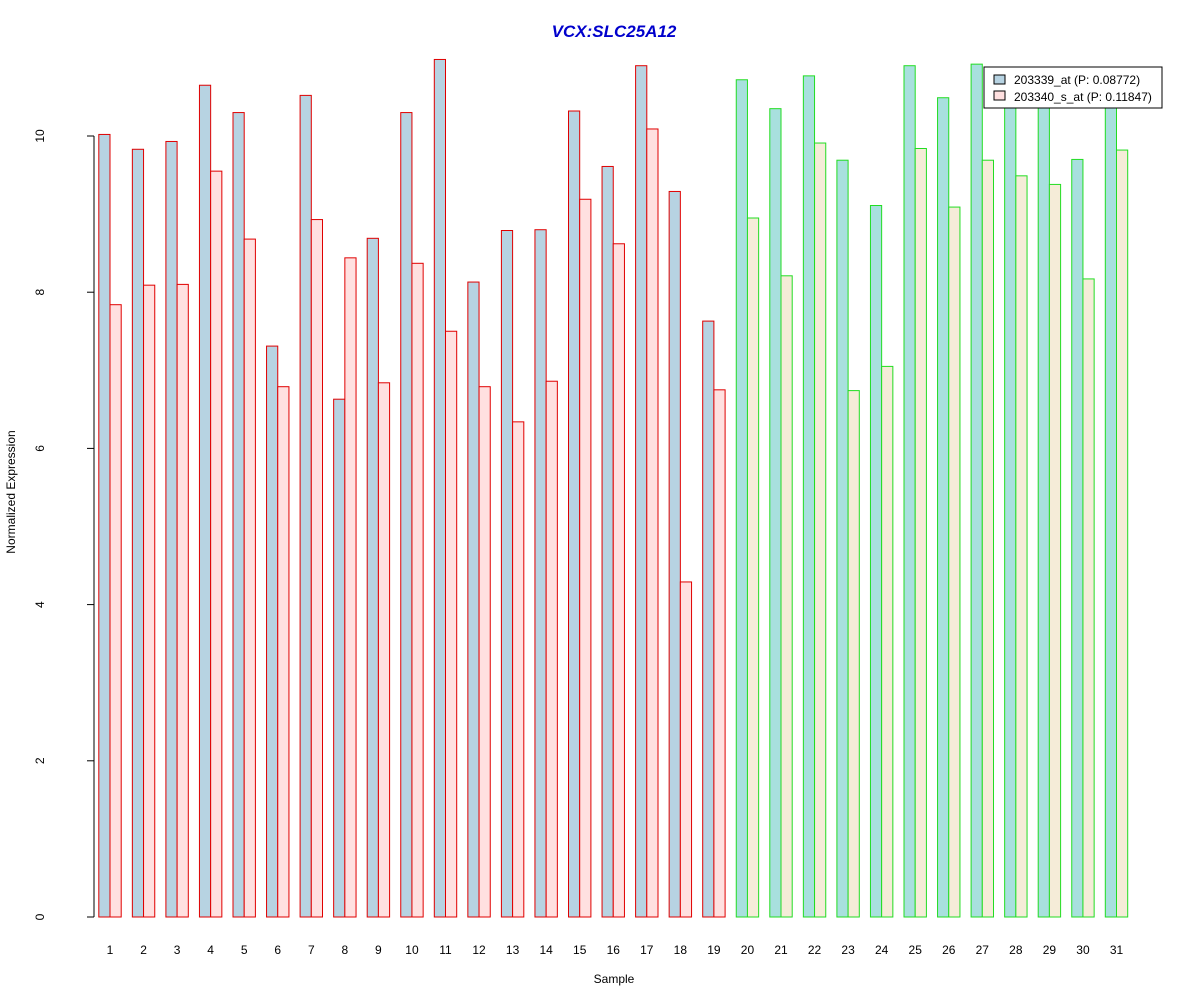 Image resolution: width=1200 pixels, height=1000 pixels. What do you see at coordinates (614, 31) in the screenshot?
I see `chart-title: VCX:SLC25A12` at bounding box center [614, 31].